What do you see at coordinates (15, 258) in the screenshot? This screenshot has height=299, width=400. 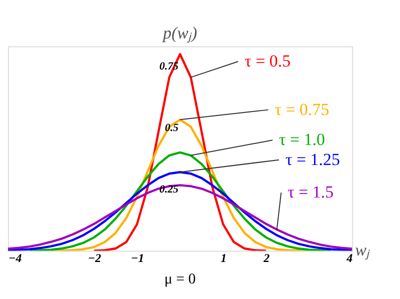 I see `x-tick-label: −4` at bounding box center [15, 258].